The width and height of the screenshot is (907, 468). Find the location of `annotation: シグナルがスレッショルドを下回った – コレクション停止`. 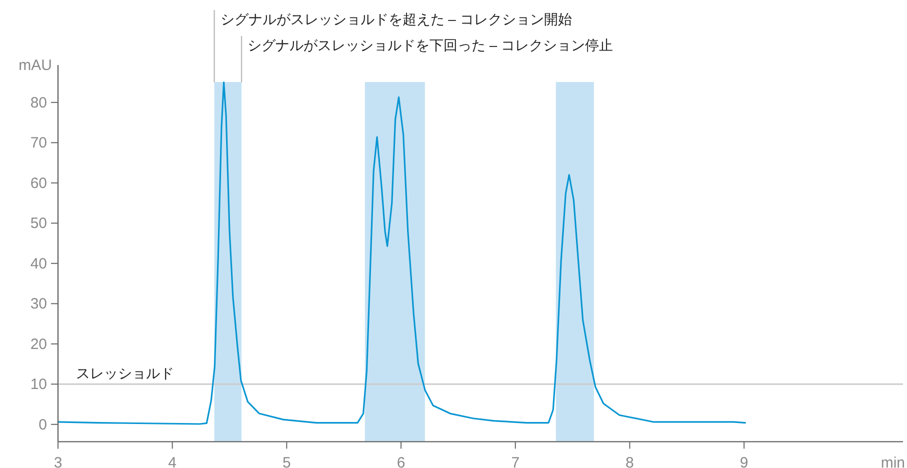

annotation: シグナルがスレッショルドを下回った – コレクション停止 is located at coordinates (431, 45).